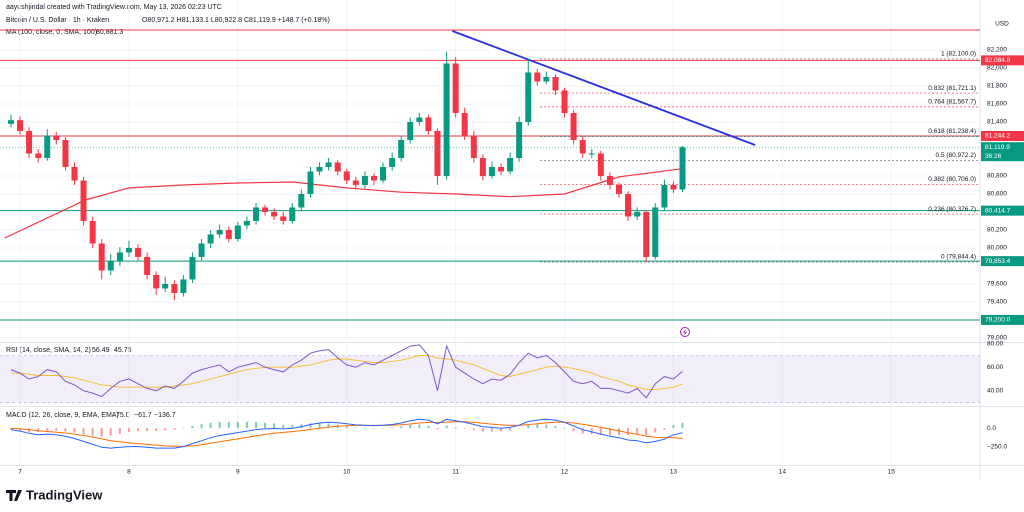 The width and height of the screenshot is (1024, 512). Describe the element at coordinates (997, 176) in the screenshot. I see `y-tick-label: 80,800` at that location.